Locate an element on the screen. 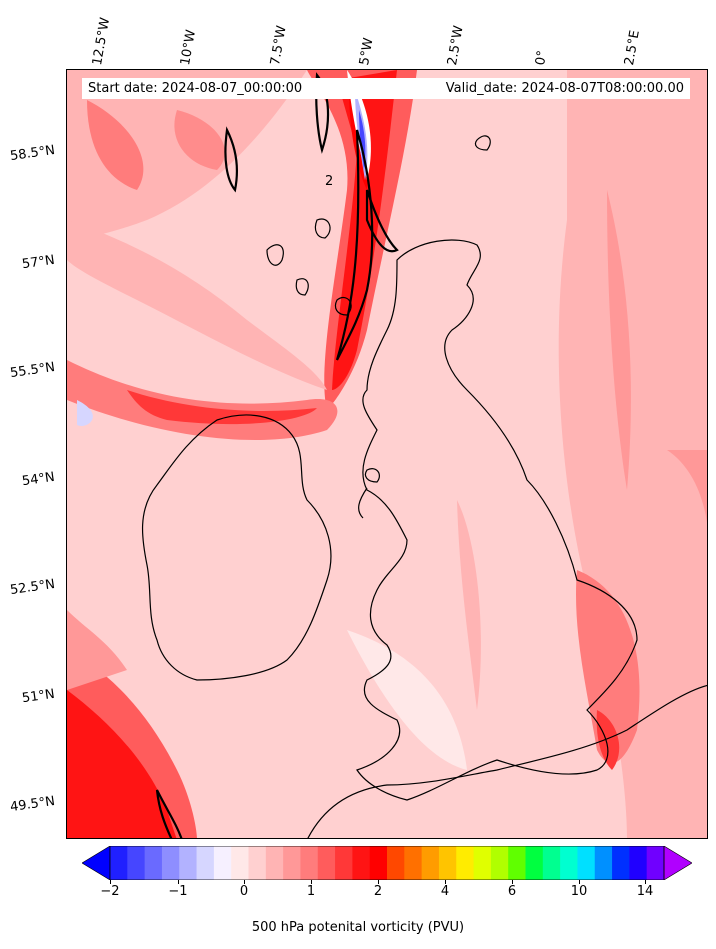 The height and width of the screenshot is (949, 716). latitude-label: 49.5°N is located at coordinates (32, 804).